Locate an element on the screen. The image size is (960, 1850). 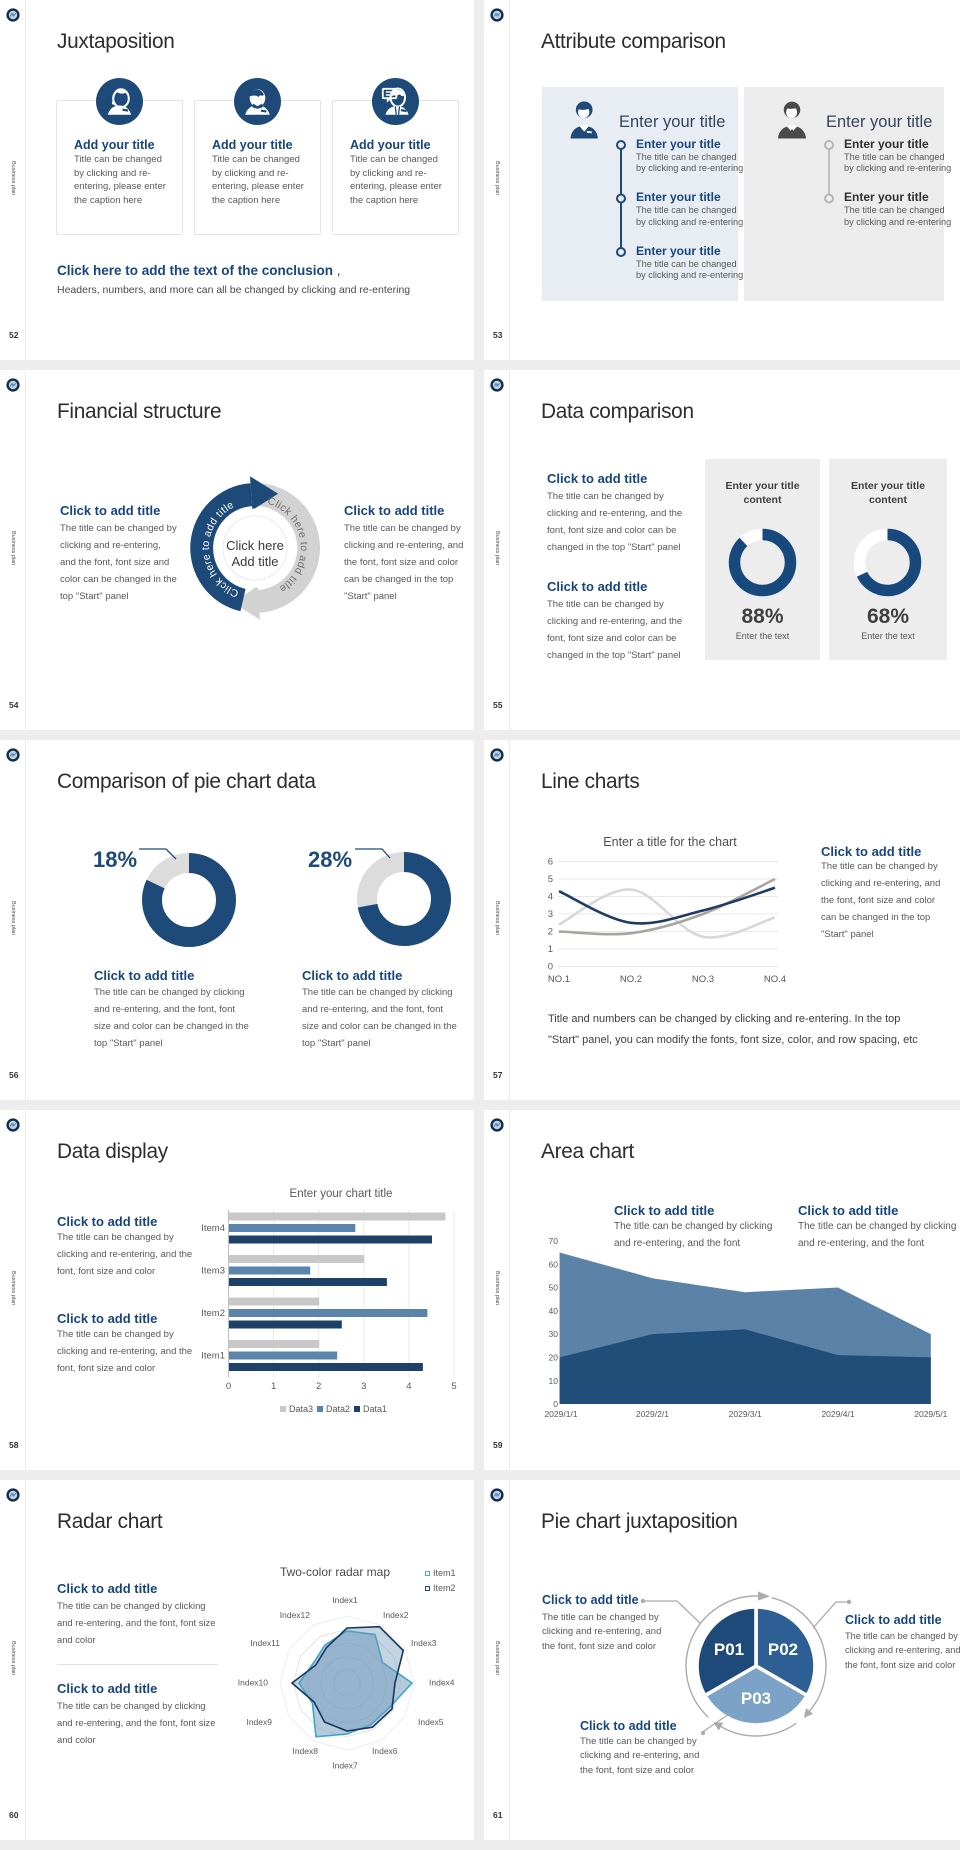
svg-text: P02 is located at coordinates (783, 1649).